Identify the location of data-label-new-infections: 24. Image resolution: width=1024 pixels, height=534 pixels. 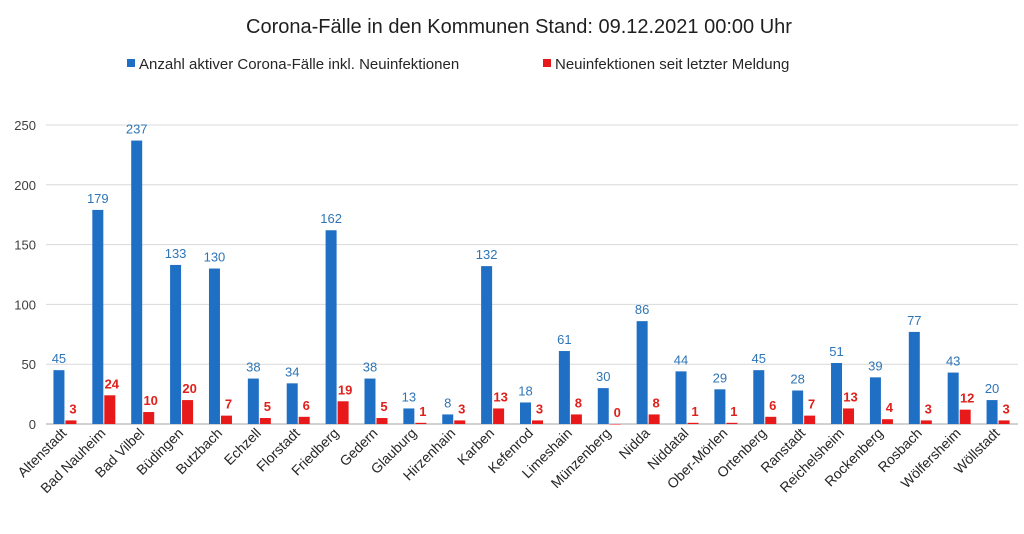
(112, 383).